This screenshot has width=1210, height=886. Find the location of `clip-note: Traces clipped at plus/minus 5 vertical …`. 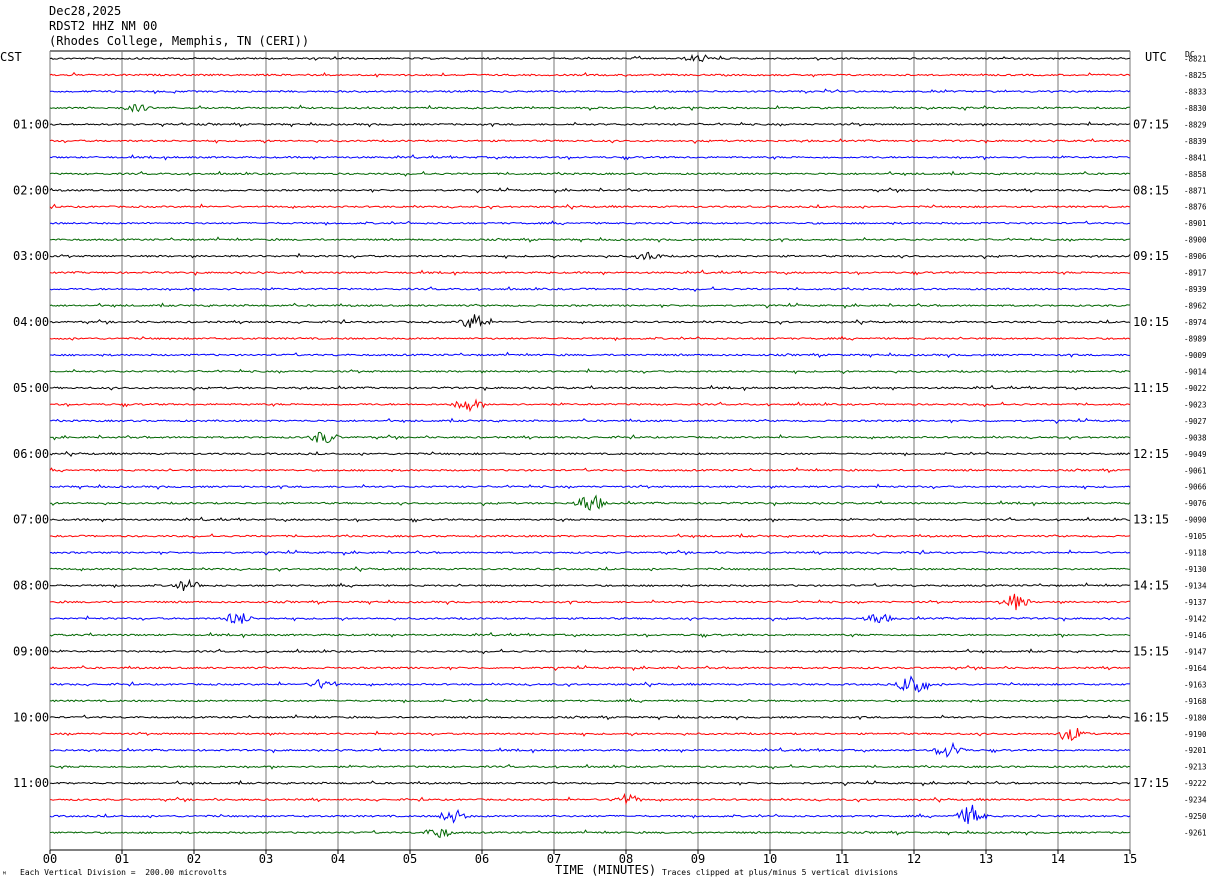

clip-note: Traces clipped at plus/minus 5 vertical … is located at coordinates (780, 872).